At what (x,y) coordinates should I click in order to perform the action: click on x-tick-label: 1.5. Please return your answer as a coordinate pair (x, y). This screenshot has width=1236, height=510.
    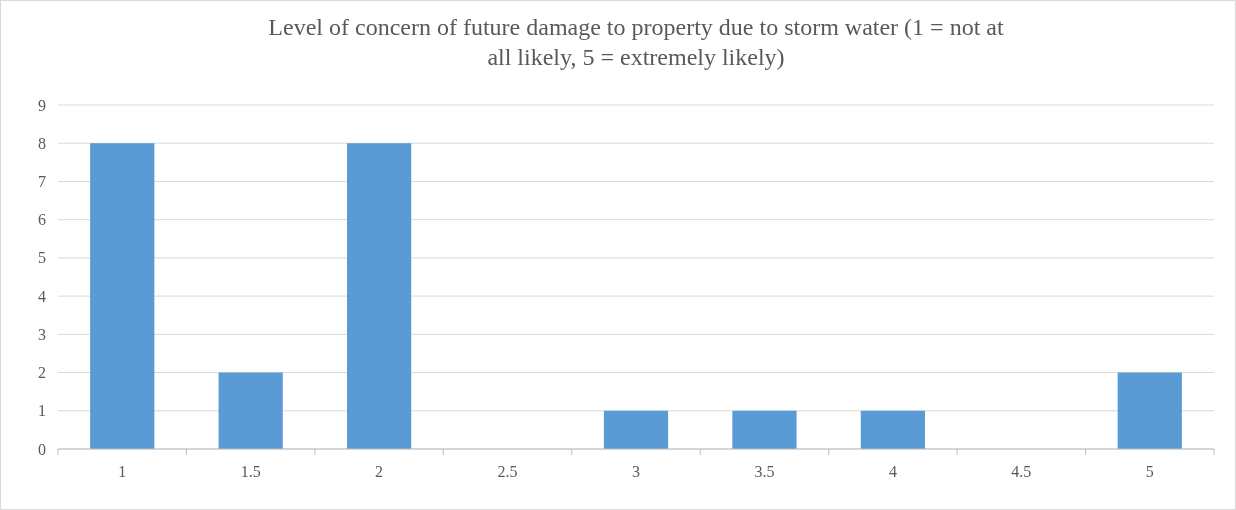
    Looking at the image, I should click on (250, 471).